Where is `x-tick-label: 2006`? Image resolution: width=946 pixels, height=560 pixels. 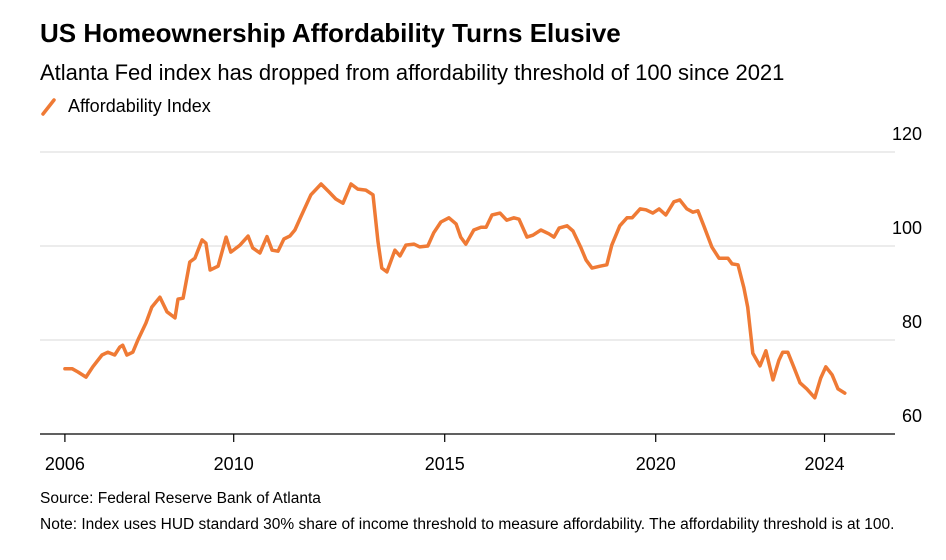 x-tick-label: 2006 is located at coordinates (65, 464).